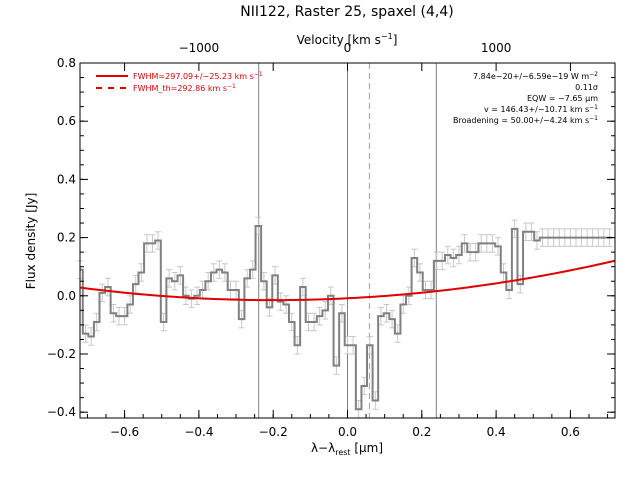 The image size is (640, 480). I want to click on annotation-text: 0.11σ, so click(586, 87).